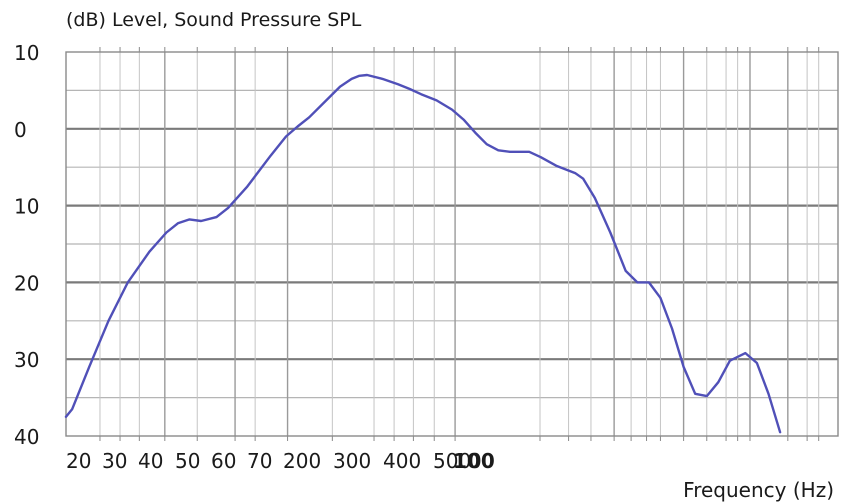 This screenshot has height=503, width=843. Describe the element at coordinates (26, 437) in the screenshot. I see `y-tick-label: 40` at that location.